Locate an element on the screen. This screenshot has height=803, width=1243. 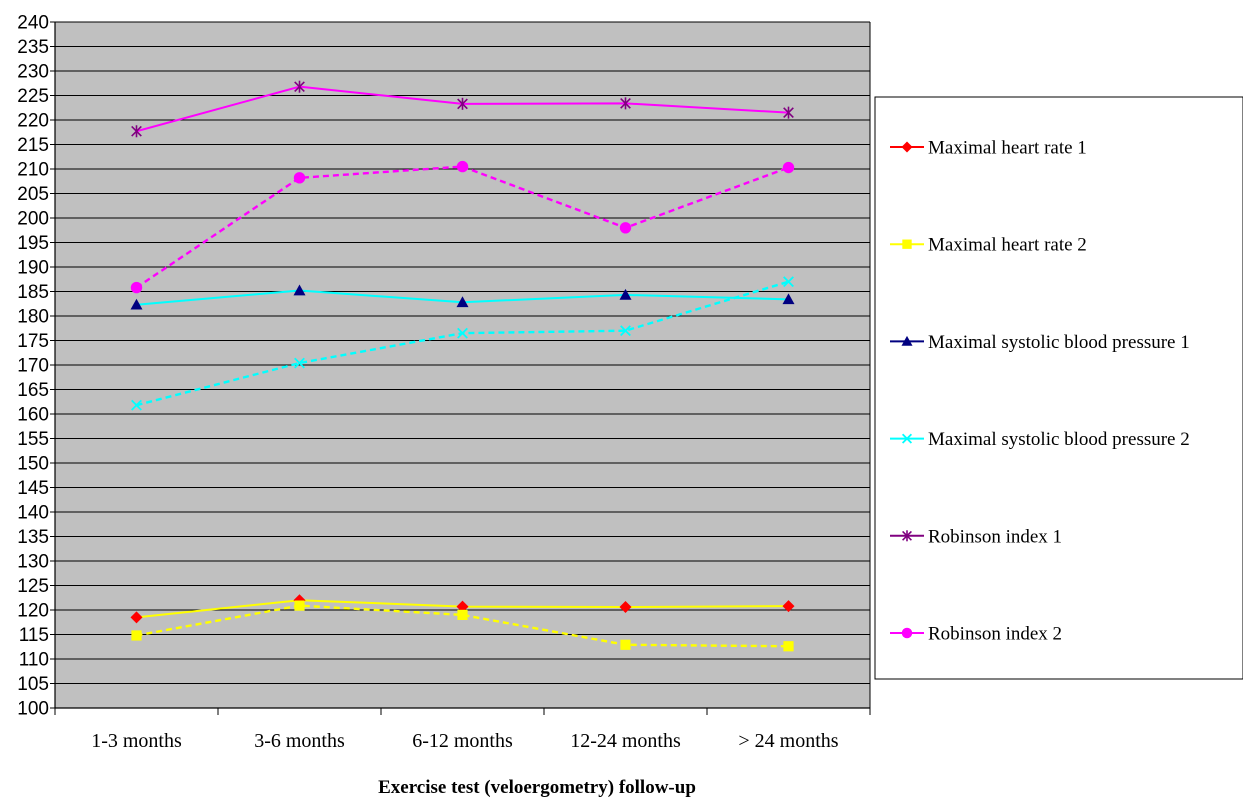
legend-item: Maximal systolic blood pressure 2 is located at coordinates (1040, 439).